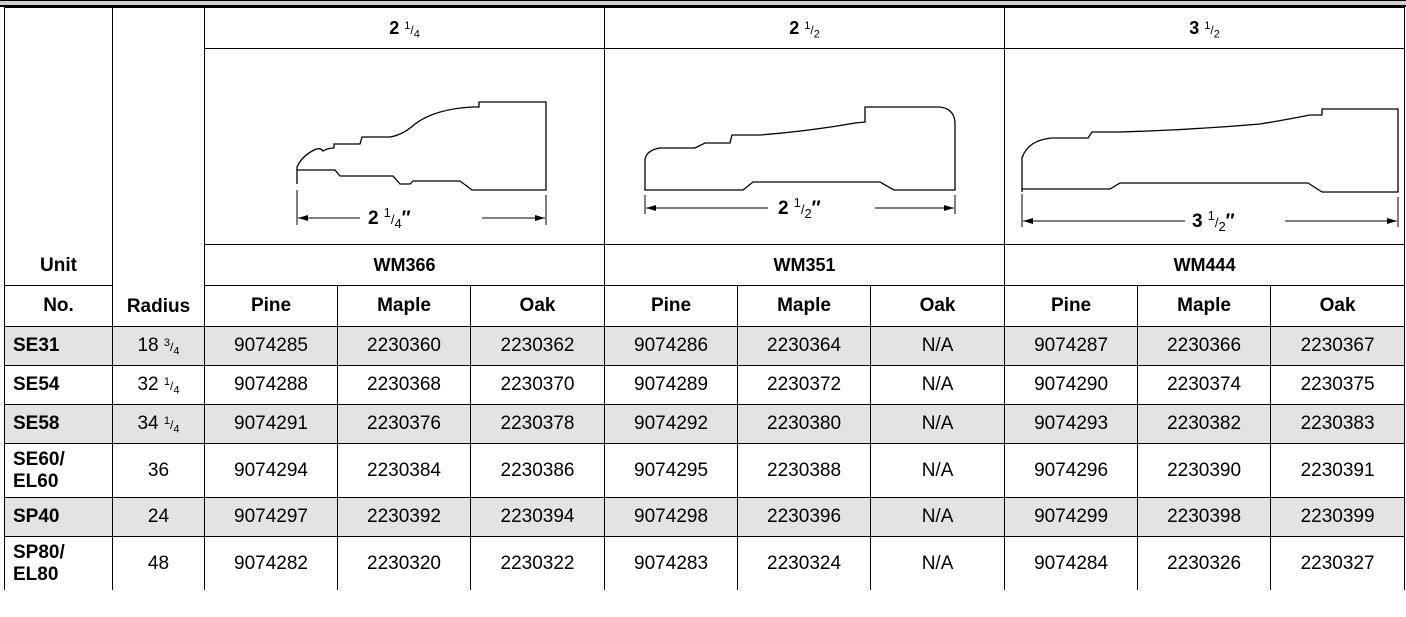 This screenshot has height=617, width=1406. I want to click on dimension-label: 2 1/4″, so click(389, 218).